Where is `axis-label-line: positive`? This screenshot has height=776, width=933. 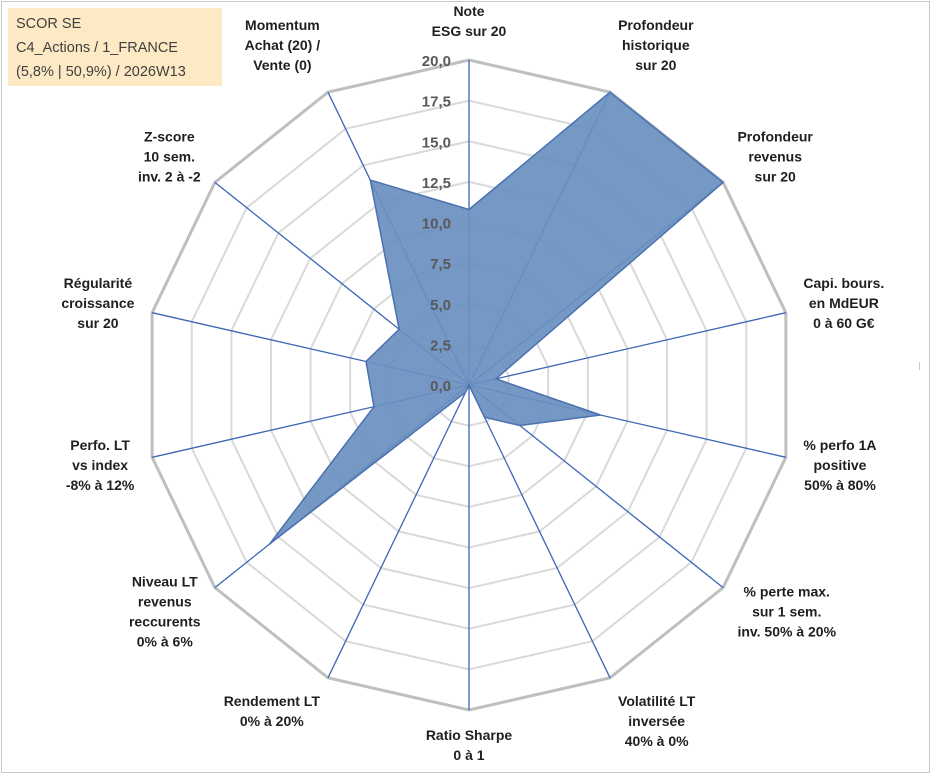 axis-label-line: positive is located at coordinates (840, 465).